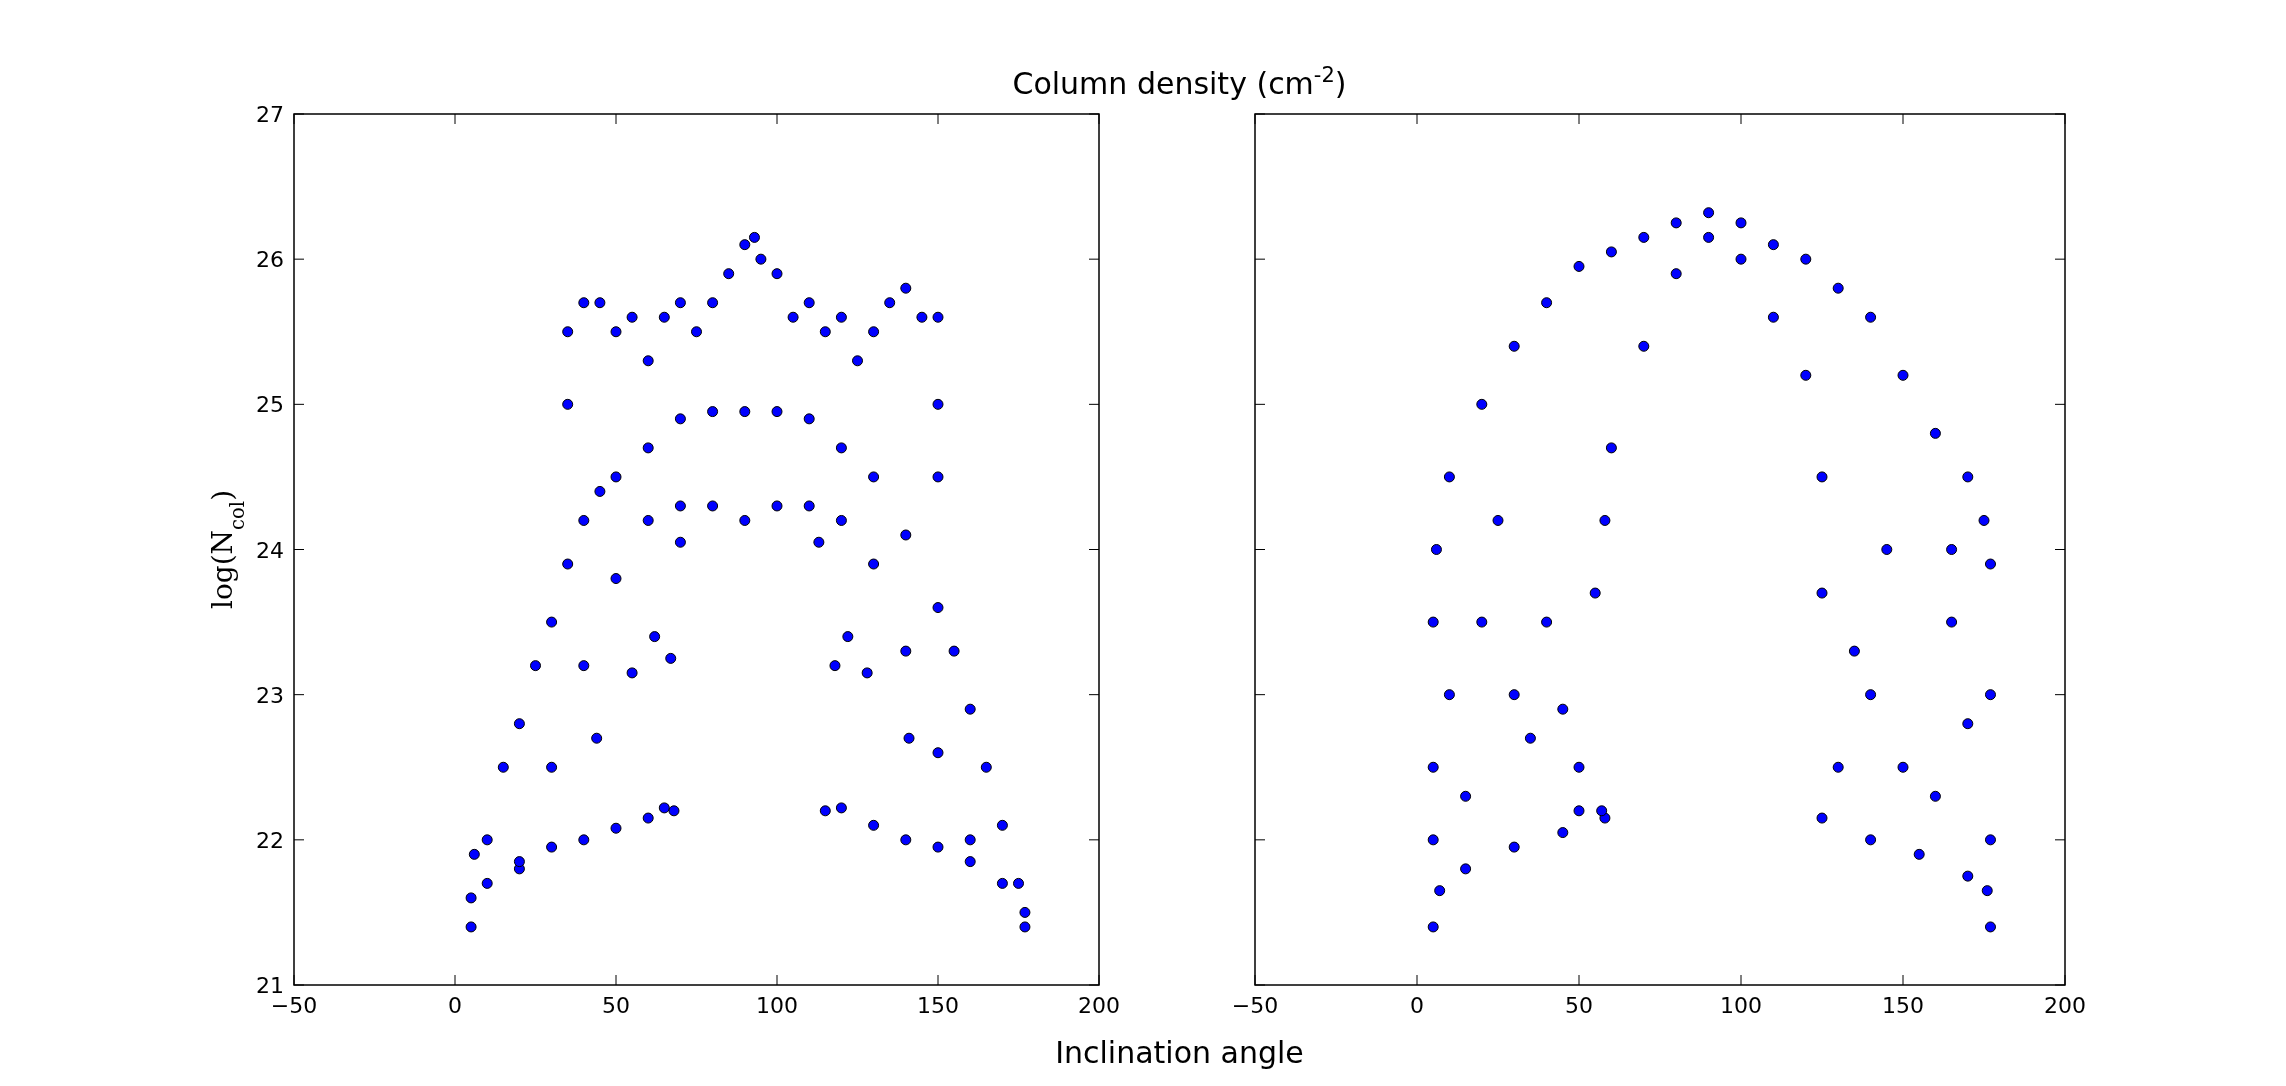  I want to click on x-tick-label: −50, so click(1255, 1005).